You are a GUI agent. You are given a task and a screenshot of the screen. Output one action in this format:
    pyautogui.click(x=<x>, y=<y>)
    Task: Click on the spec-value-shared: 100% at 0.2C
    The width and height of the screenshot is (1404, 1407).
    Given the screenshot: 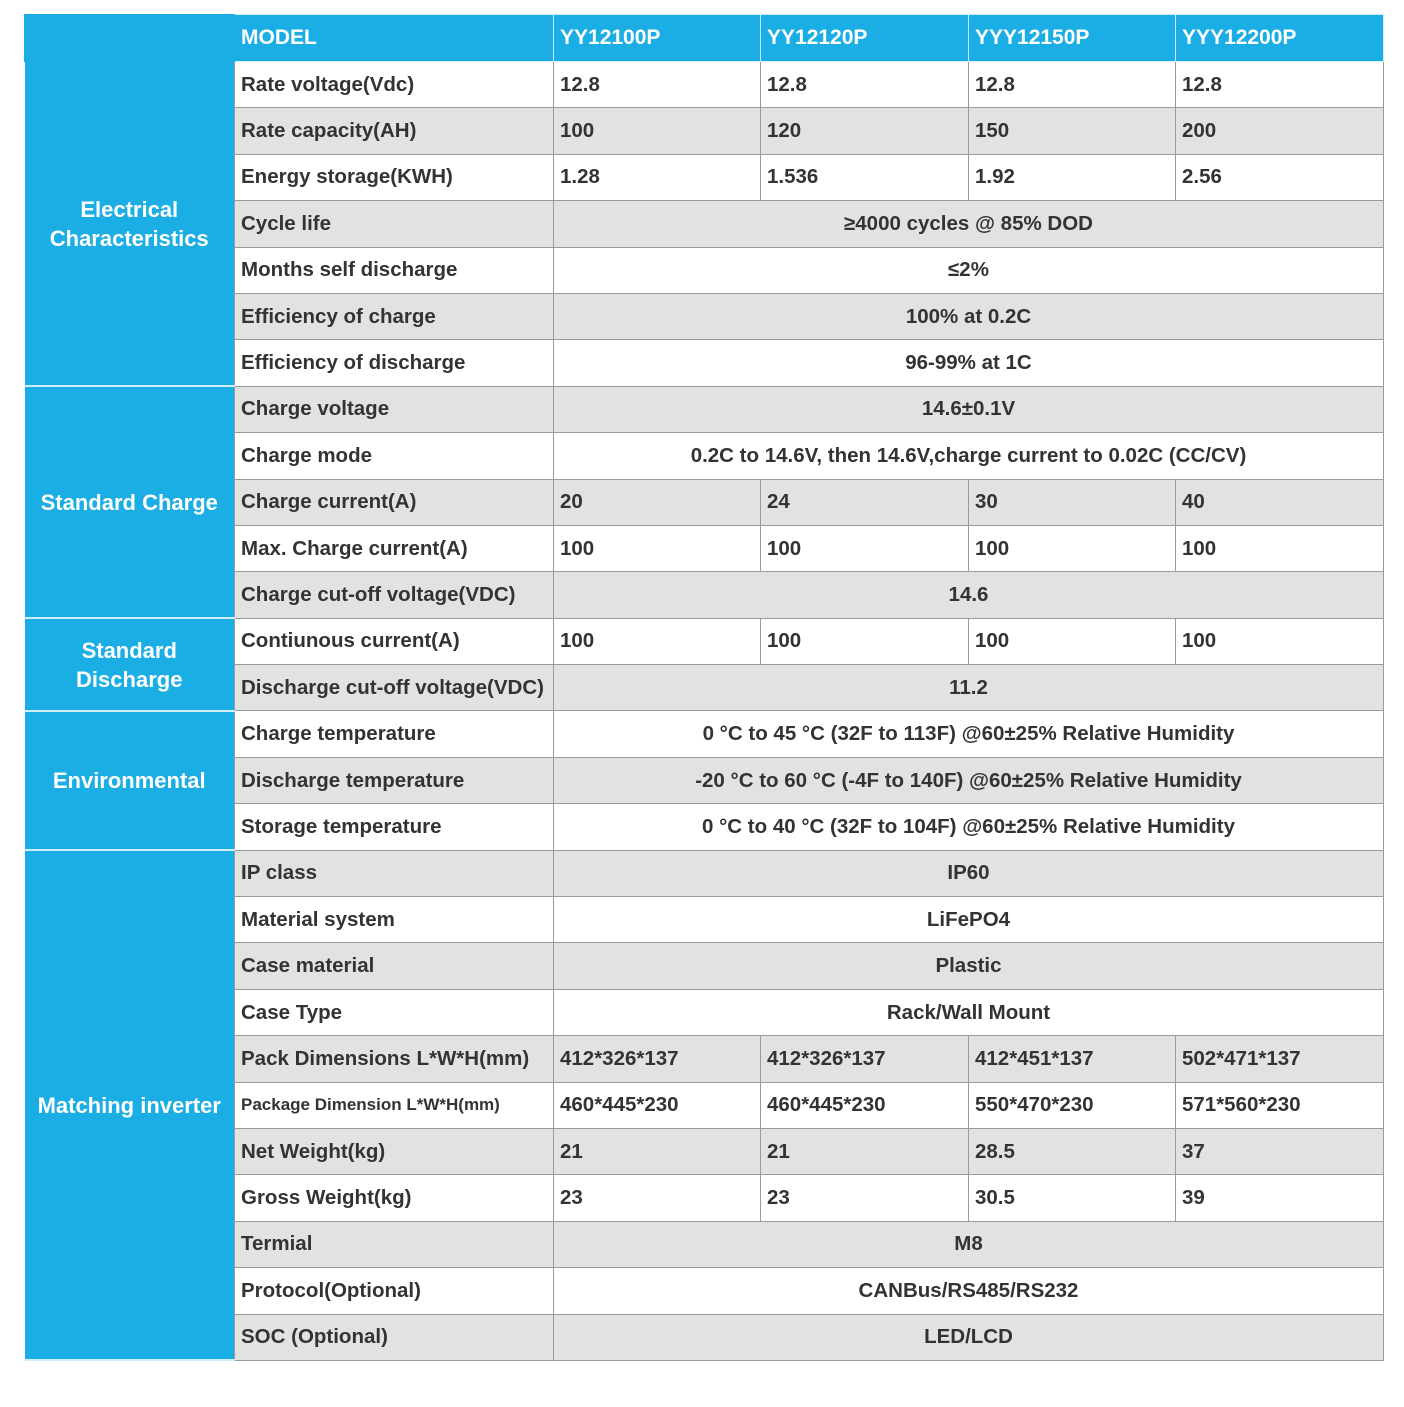 What is the action you would take?
    pyautogui.click(x=968, y=316)
    